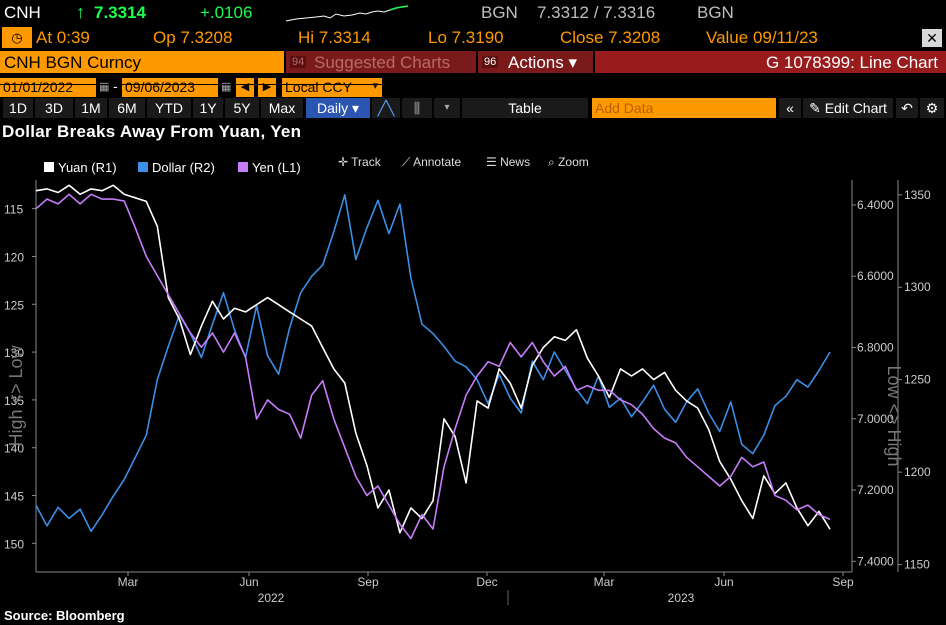  Describe the element at coordinates (681, 598) in the screenshot. I see `x-year-label: 2023` at that location.